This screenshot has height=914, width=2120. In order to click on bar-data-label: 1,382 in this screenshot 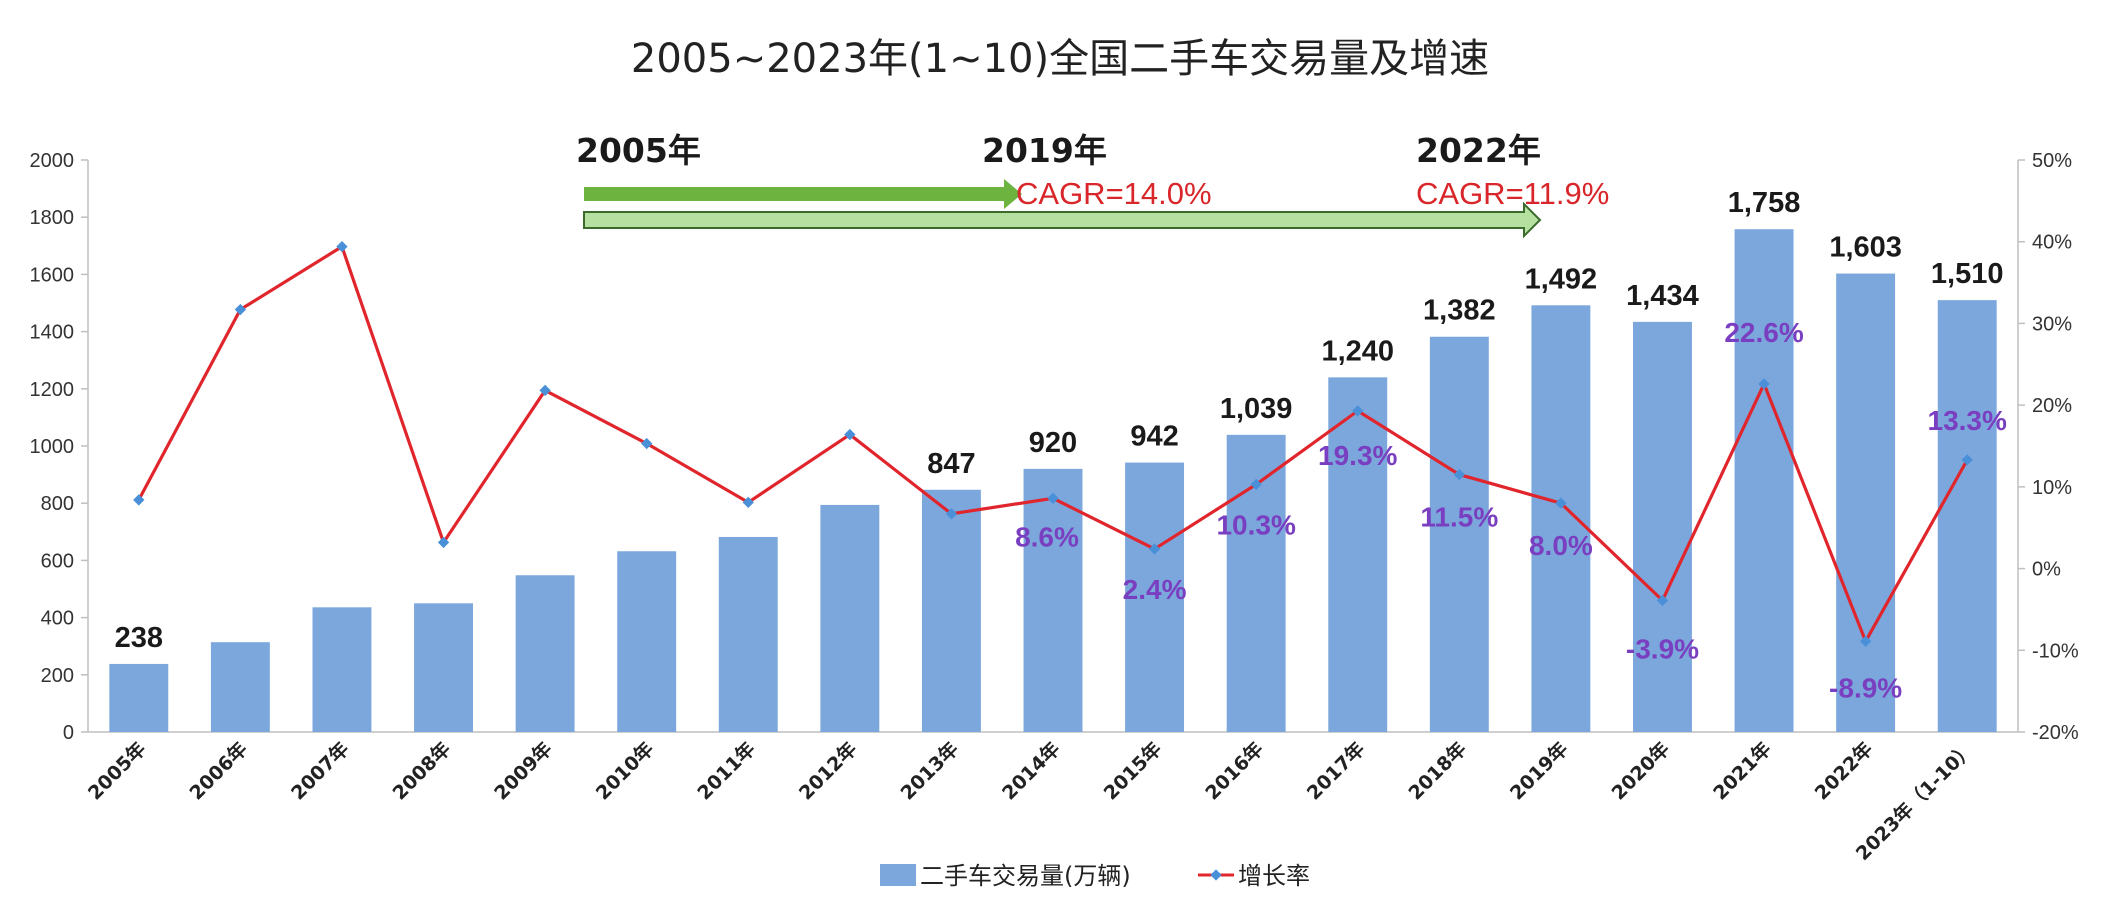, I will do `click(1459, 311)`.